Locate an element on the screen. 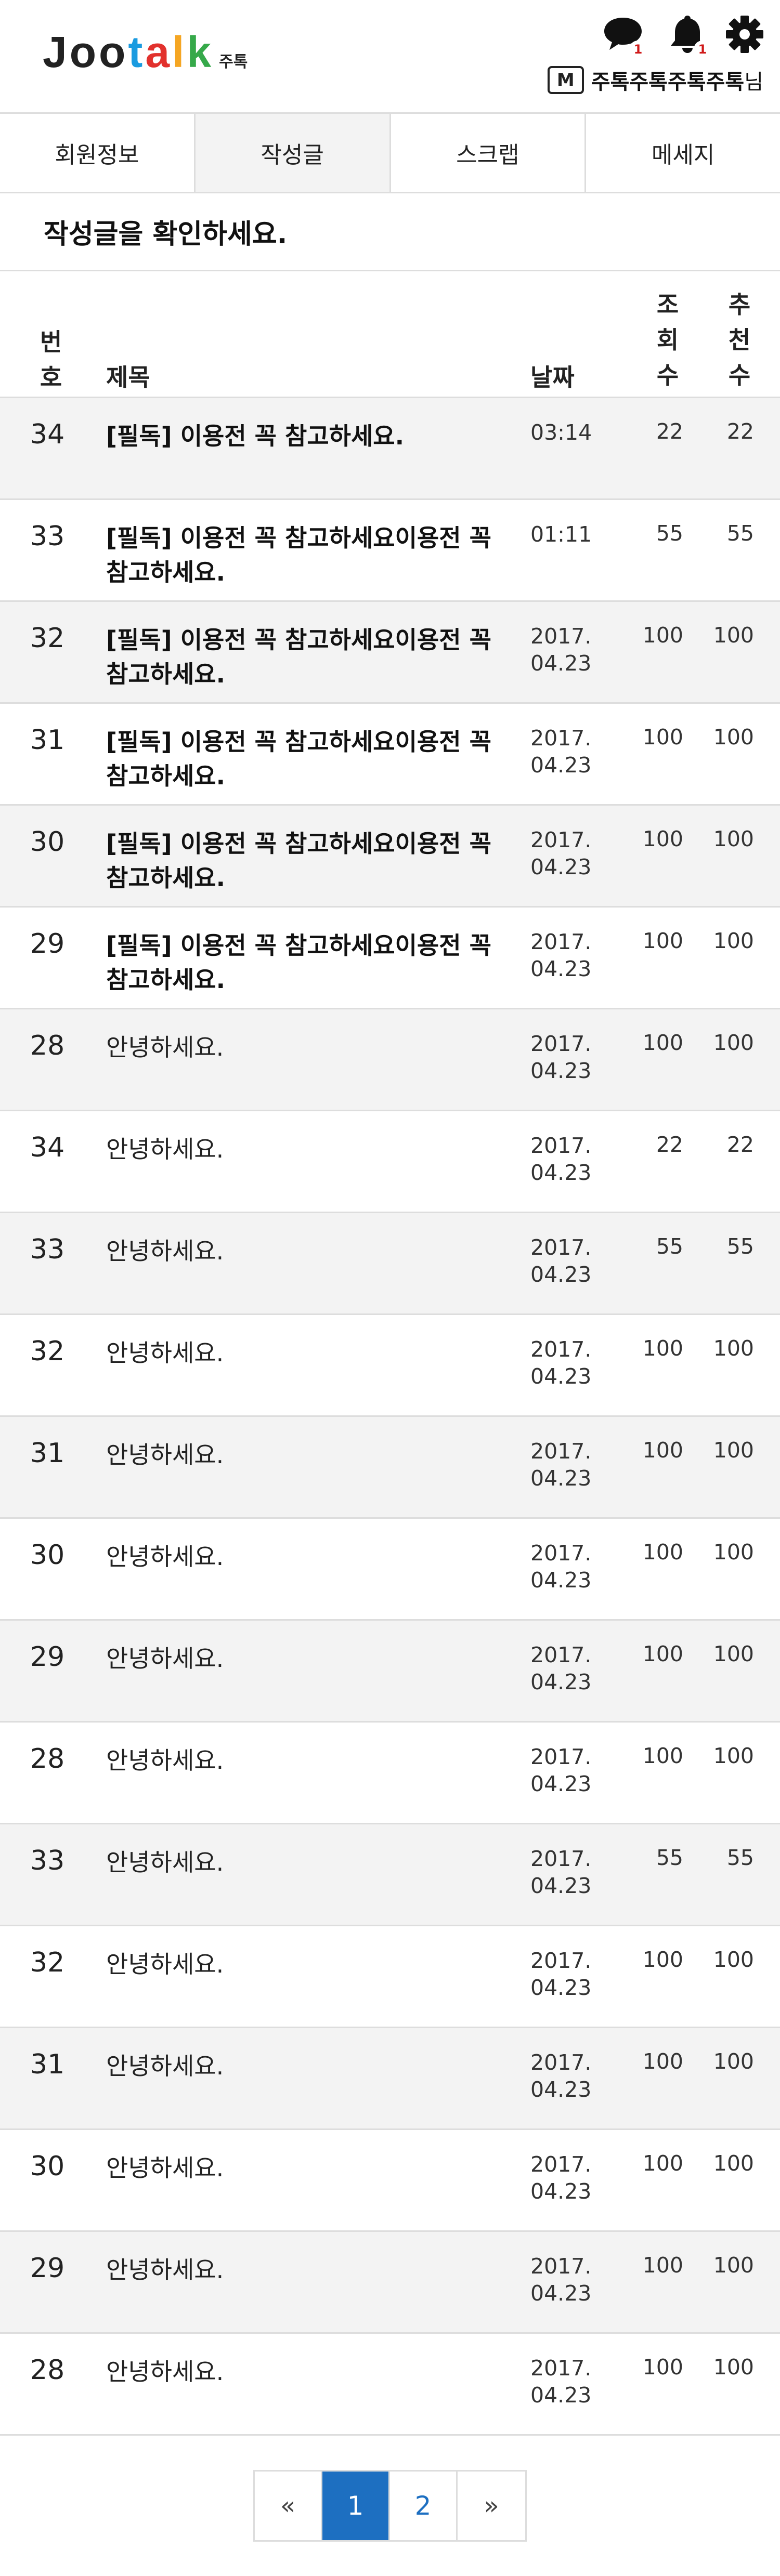  post-views: 22 is located at coordinates (669, 431).